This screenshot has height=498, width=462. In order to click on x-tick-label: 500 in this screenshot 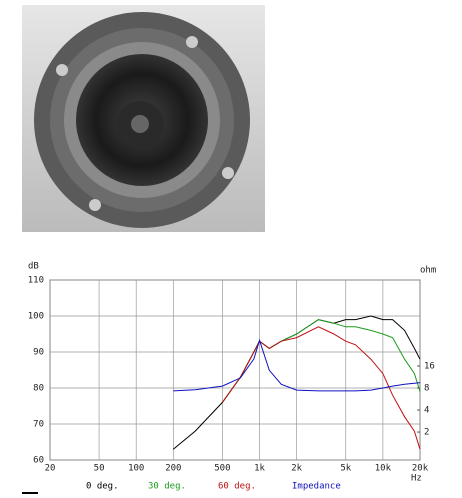, I will do `click(222, 469)`.